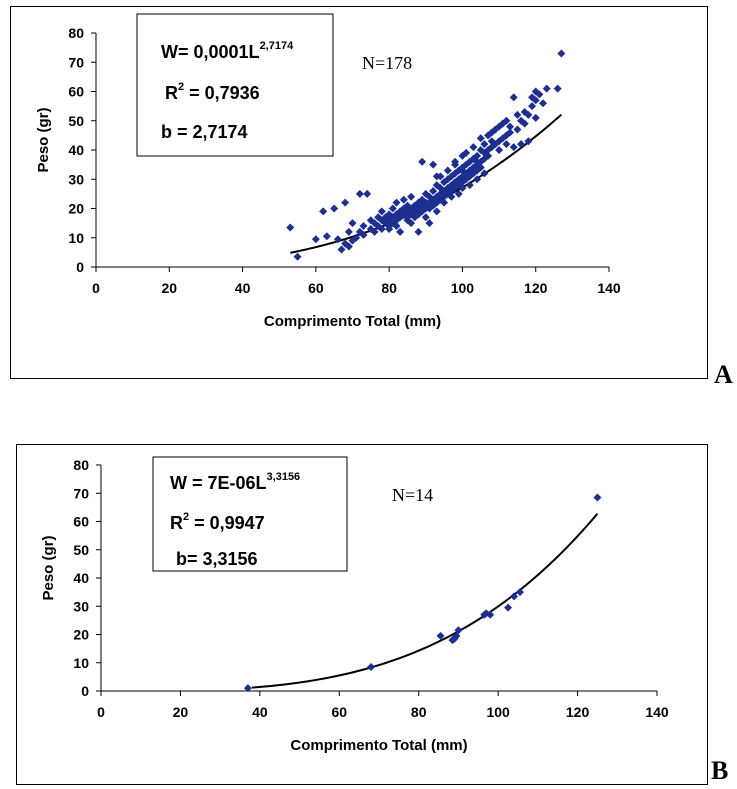 The width and height of the screenshot is (737, 789). What do you see at coordinates (657, 712) in the screenshot?
I see `x-tick-label: 140` at bounding box center [657, 712].